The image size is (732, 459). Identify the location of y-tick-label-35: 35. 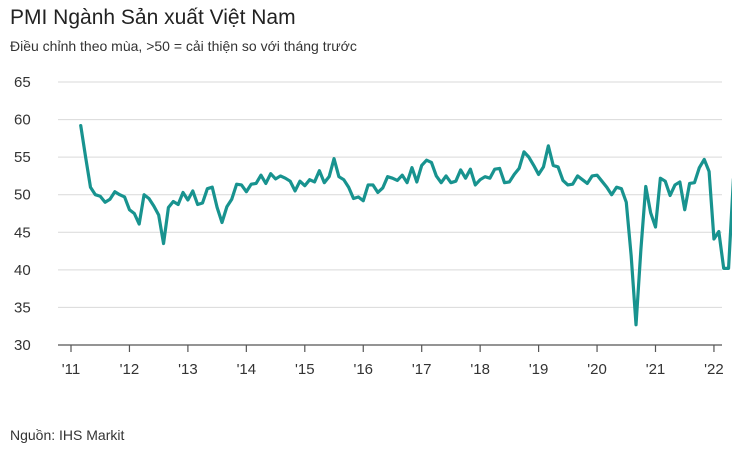
(22, 307).